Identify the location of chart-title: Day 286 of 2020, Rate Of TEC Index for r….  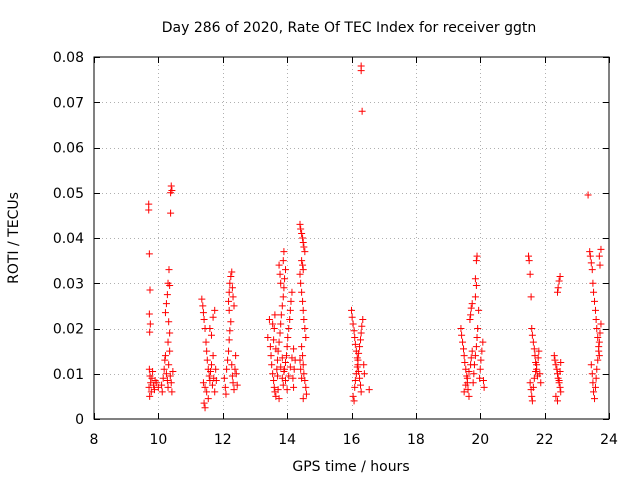
(349, 28).